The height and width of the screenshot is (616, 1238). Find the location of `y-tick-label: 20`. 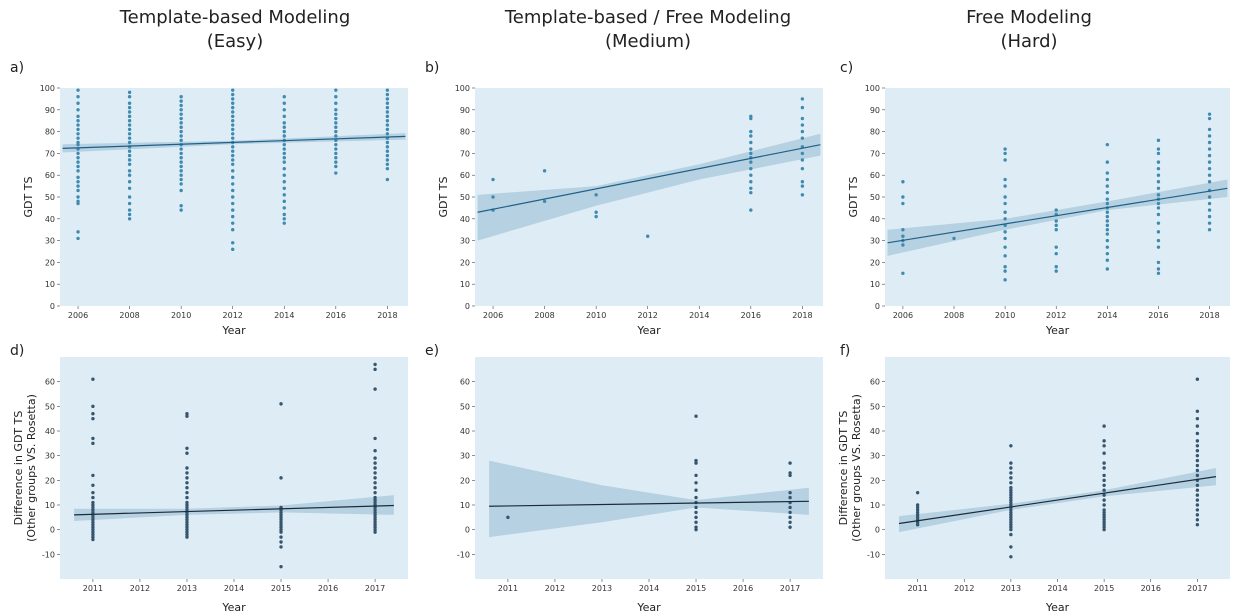

y-tick-label: 20 is located at coordinates (465, 262).